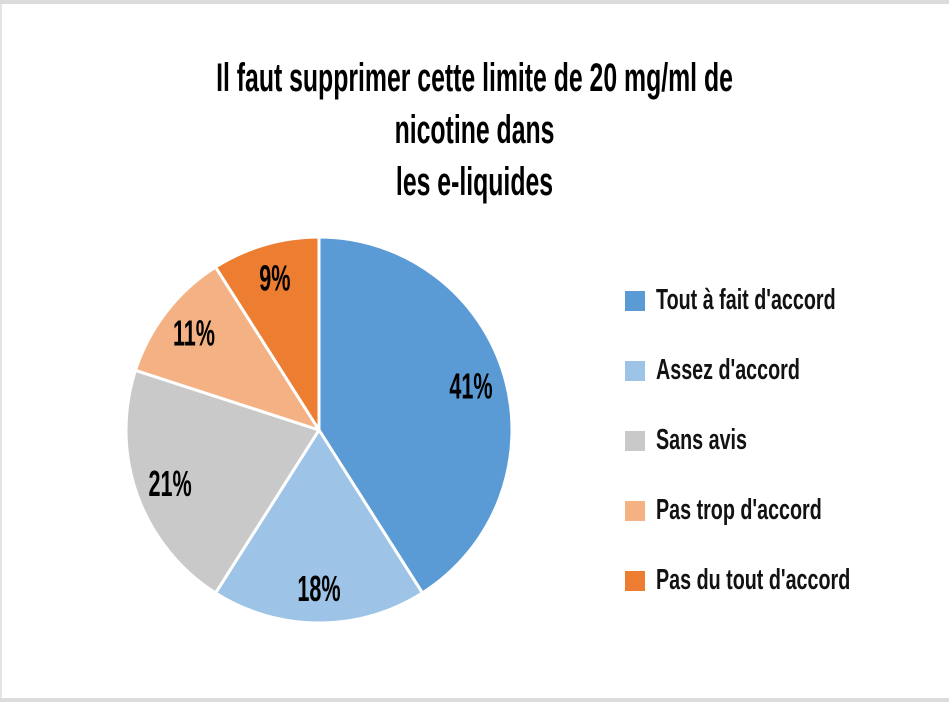 The image size is (949, 702). What do you see at coordinates (474, 2) in the screenshot?
I see `page-border-top` at bounding box center [474, 2].